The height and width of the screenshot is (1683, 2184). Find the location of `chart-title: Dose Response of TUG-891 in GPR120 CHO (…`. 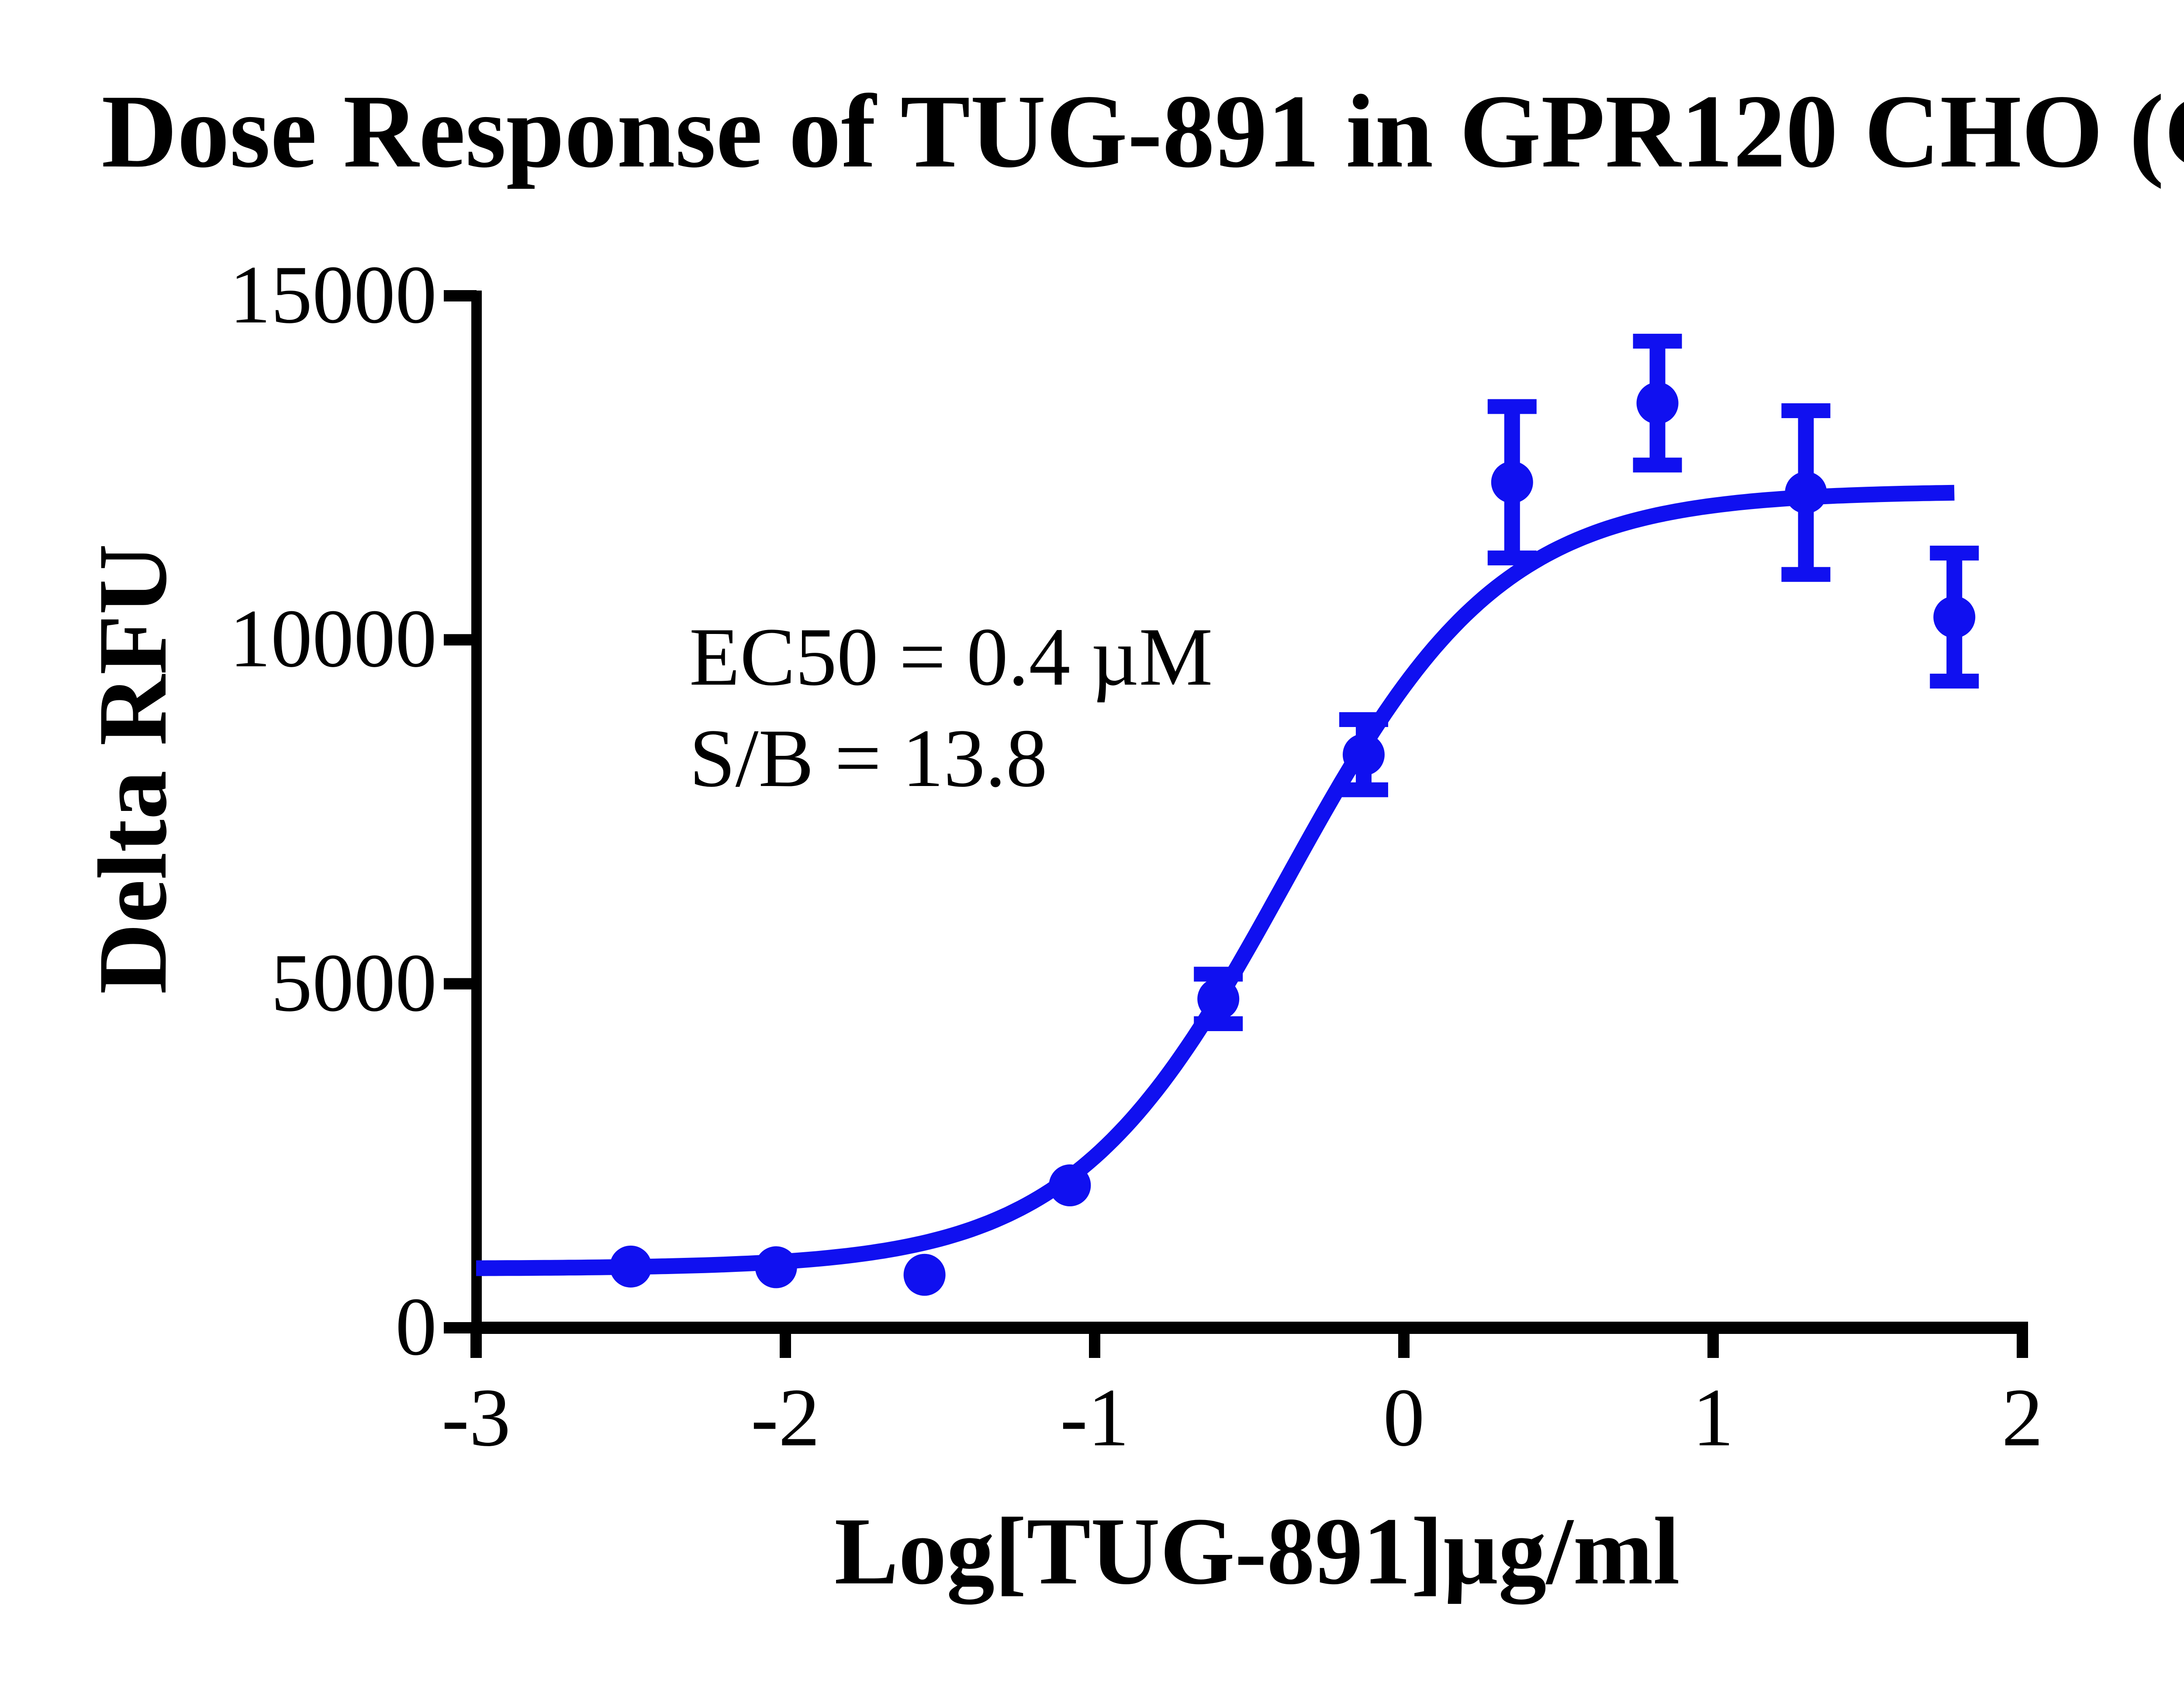

chart-title: Dose Response of TUG-891 in GPR120 CHO (… is located at coordinates (1142, 131).